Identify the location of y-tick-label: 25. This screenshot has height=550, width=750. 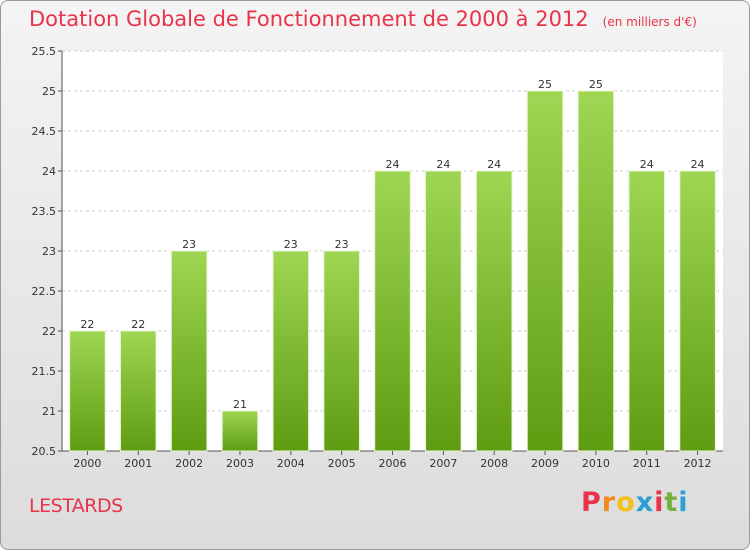
(49, 91).